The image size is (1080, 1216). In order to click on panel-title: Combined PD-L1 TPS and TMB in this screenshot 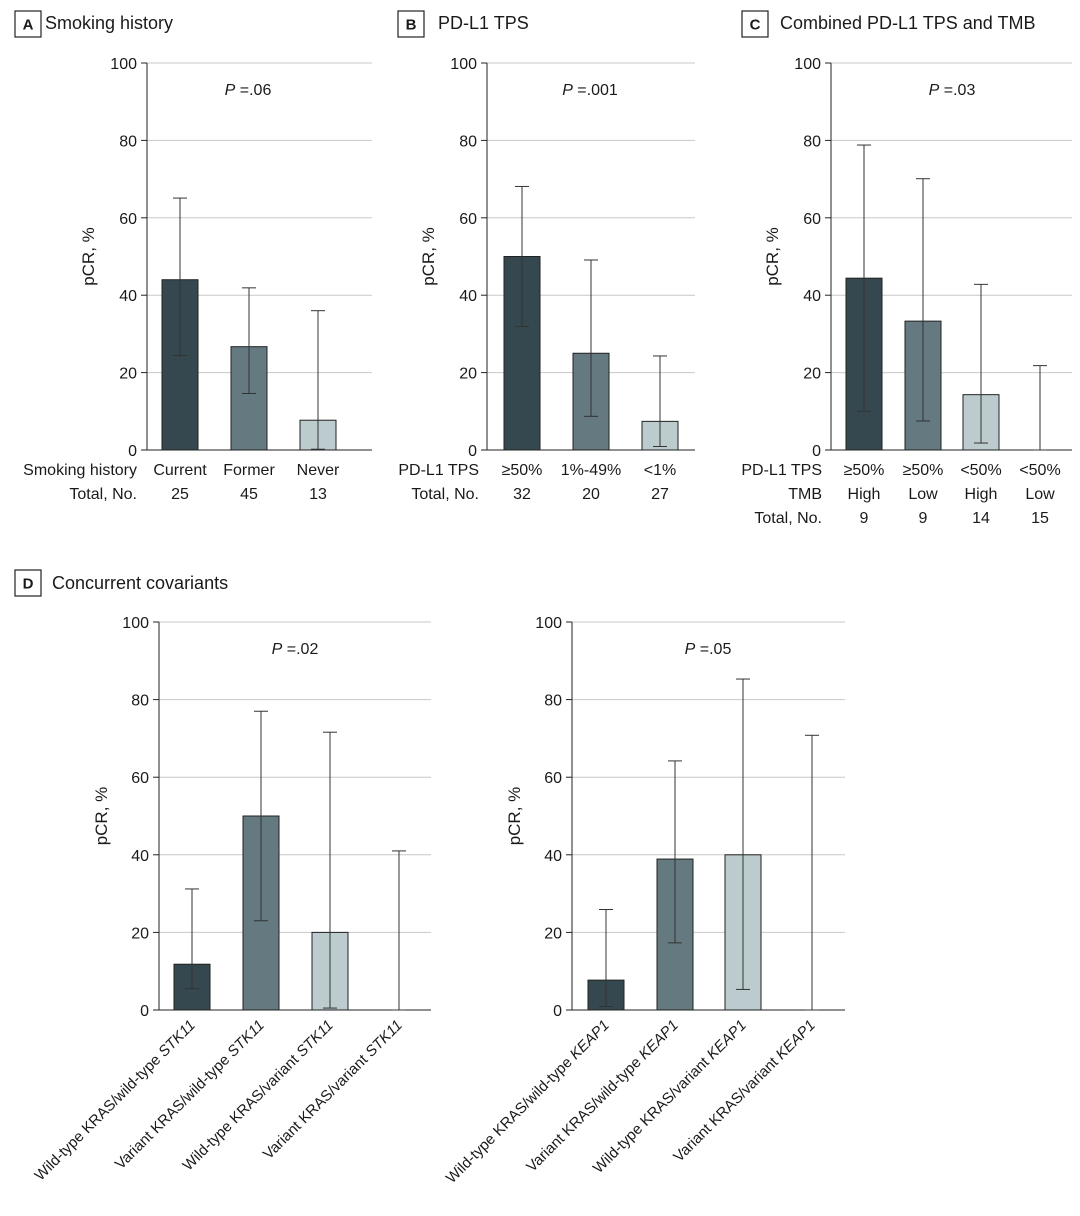, I will do `click(907, 23)`.